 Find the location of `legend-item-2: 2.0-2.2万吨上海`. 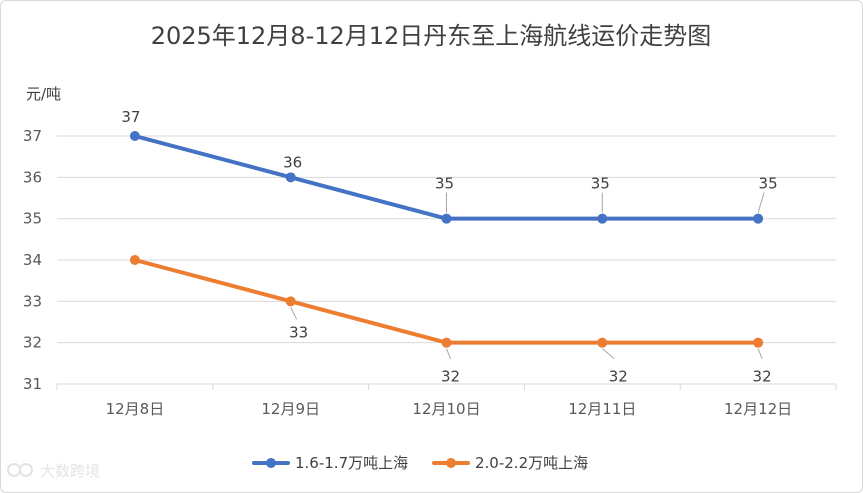

legend-item-2: 2.0-2.2万吨上海 is located at coordinates (510, 463).